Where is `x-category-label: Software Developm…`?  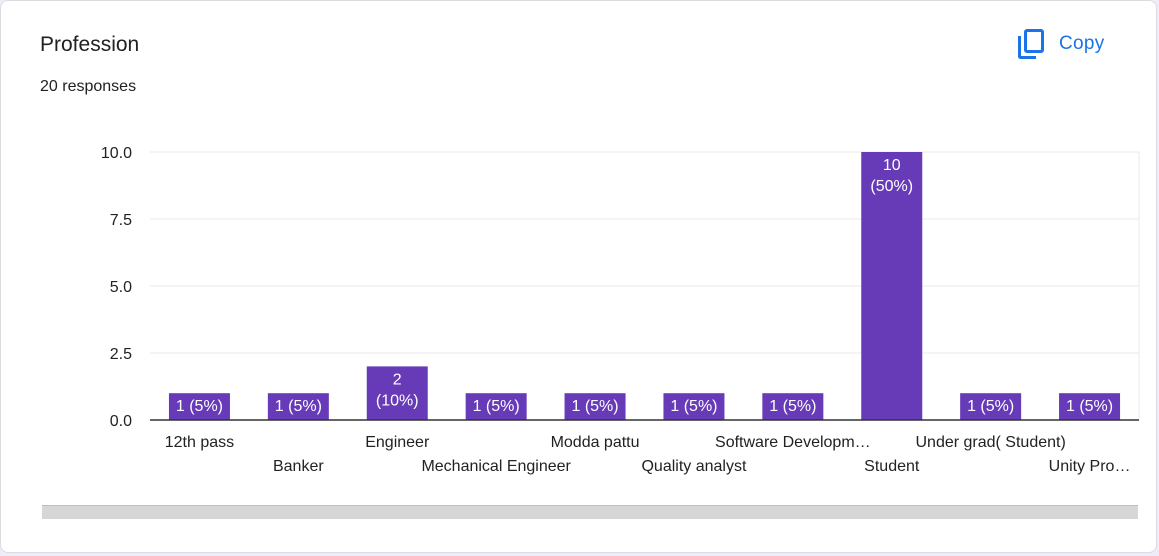 x-category-label: Software Developm… is located at coordinates (793, 442).